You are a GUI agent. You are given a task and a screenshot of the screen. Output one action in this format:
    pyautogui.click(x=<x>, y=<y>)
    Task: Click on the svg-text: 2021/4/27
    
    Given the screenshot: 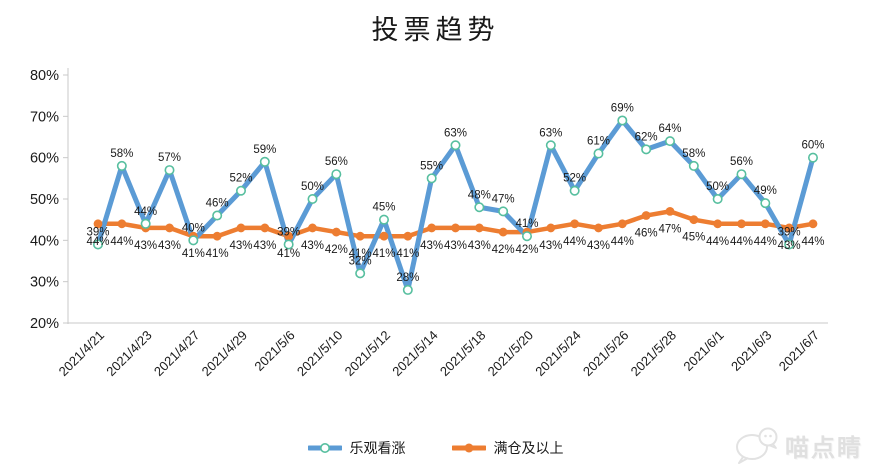 What is the action you would take?
    pyautogui.click(x=177, y=354)
    